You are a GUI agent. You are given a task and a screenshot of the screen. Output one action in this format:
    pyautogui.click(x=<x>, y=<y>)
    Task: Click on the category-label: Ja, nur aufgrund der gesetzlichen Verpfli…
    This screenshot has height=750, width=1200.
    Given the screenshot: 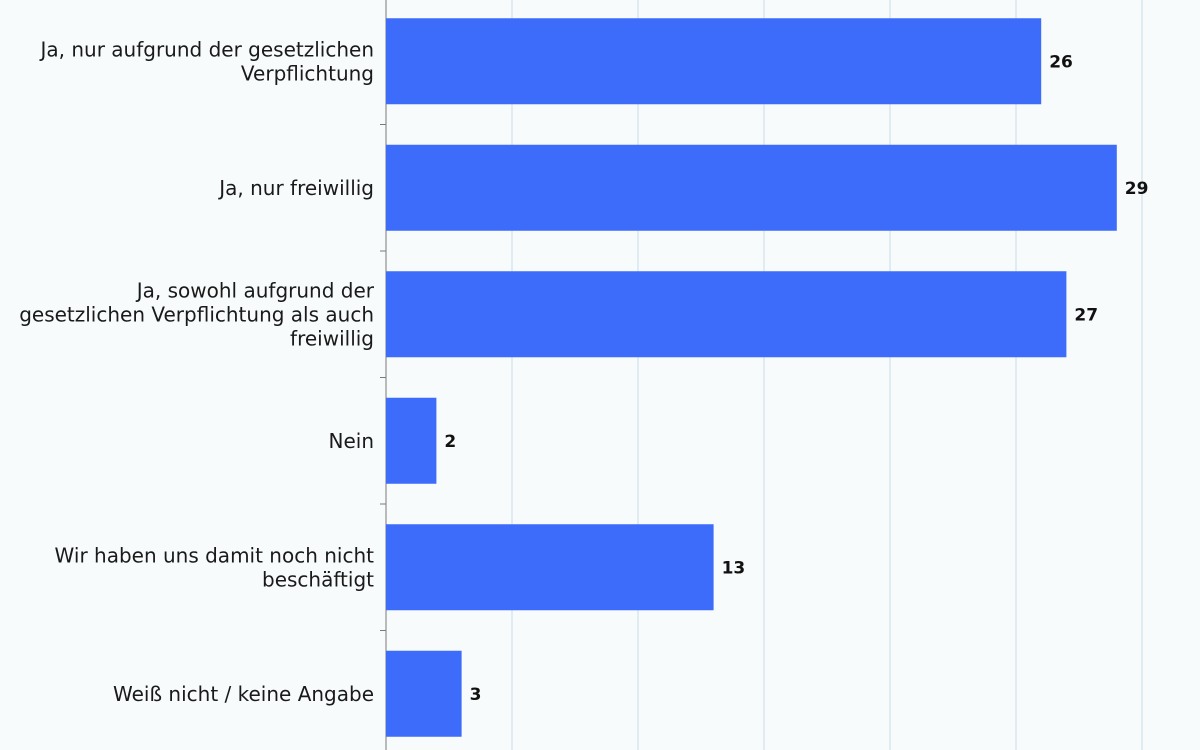 What is the action you would take?
    pyautogui.click(x=206, y=61)
    